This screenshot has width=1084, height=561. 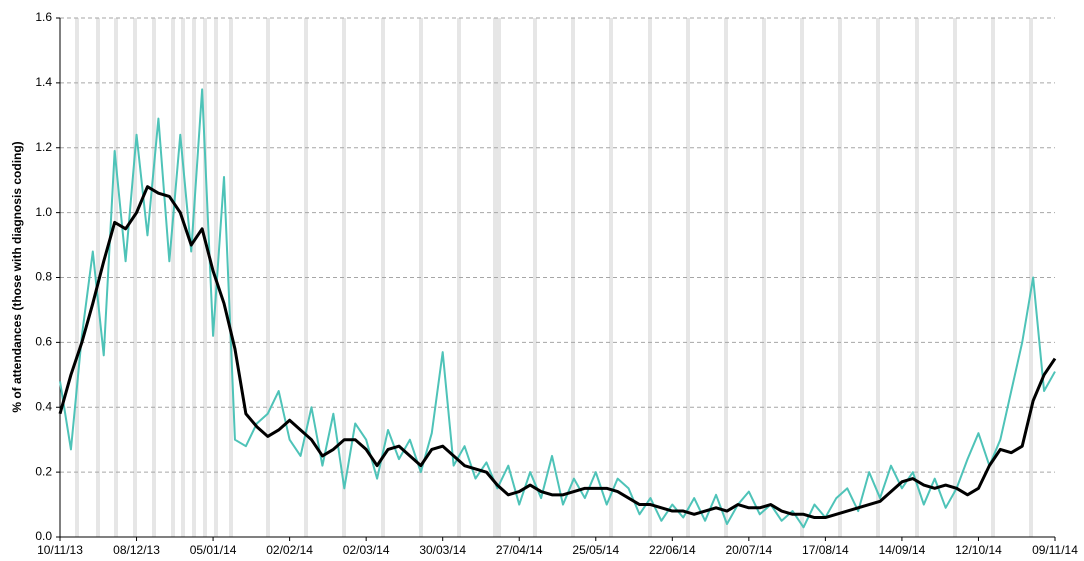 What do you see at coordinates (43, 82) in the screenshot?
I see `y-tick-label: 1.4` at bounding box center [43, 82].